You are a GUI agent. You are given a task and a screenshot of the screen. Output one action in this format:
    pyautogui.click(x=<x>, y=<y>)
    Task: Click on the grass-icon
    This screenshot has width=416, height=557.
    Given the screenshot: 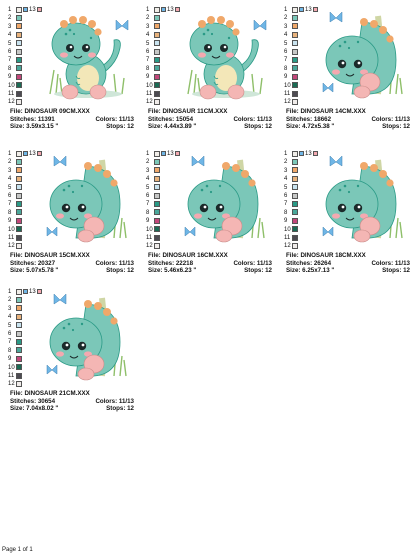 What is the action you would take?
    pyautogui.click(x=87, y=82)
    